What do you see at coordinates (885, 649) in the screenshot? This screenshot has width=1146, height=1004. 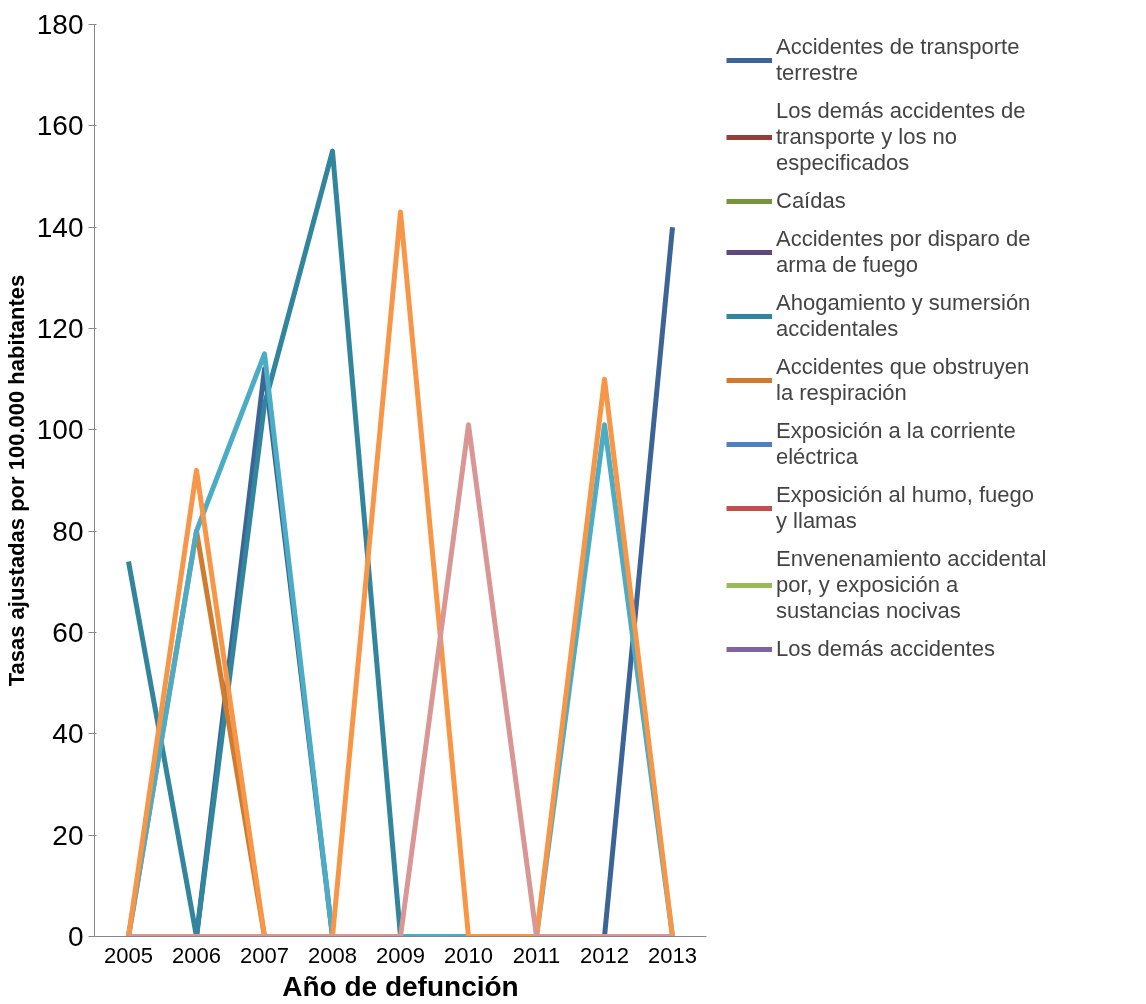 I see `legend-label: Los demás accidentes` at bounding box center [885, 649].